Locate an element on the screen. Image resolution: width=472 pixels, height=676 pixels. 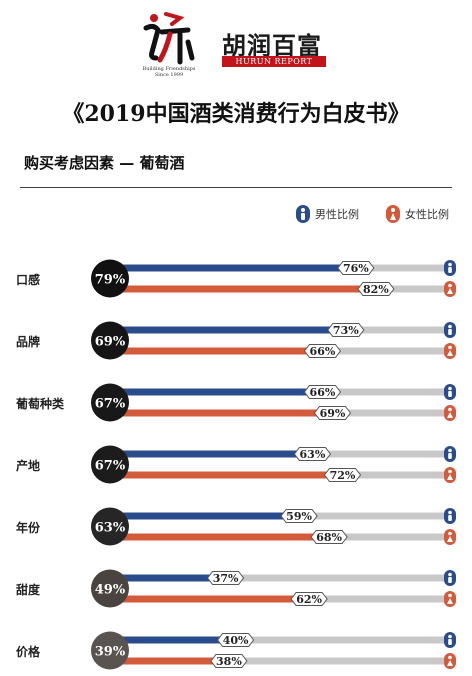
report-title: 《2019中国酒类消费行为白皮书》 is located at coordinates (236, 114).